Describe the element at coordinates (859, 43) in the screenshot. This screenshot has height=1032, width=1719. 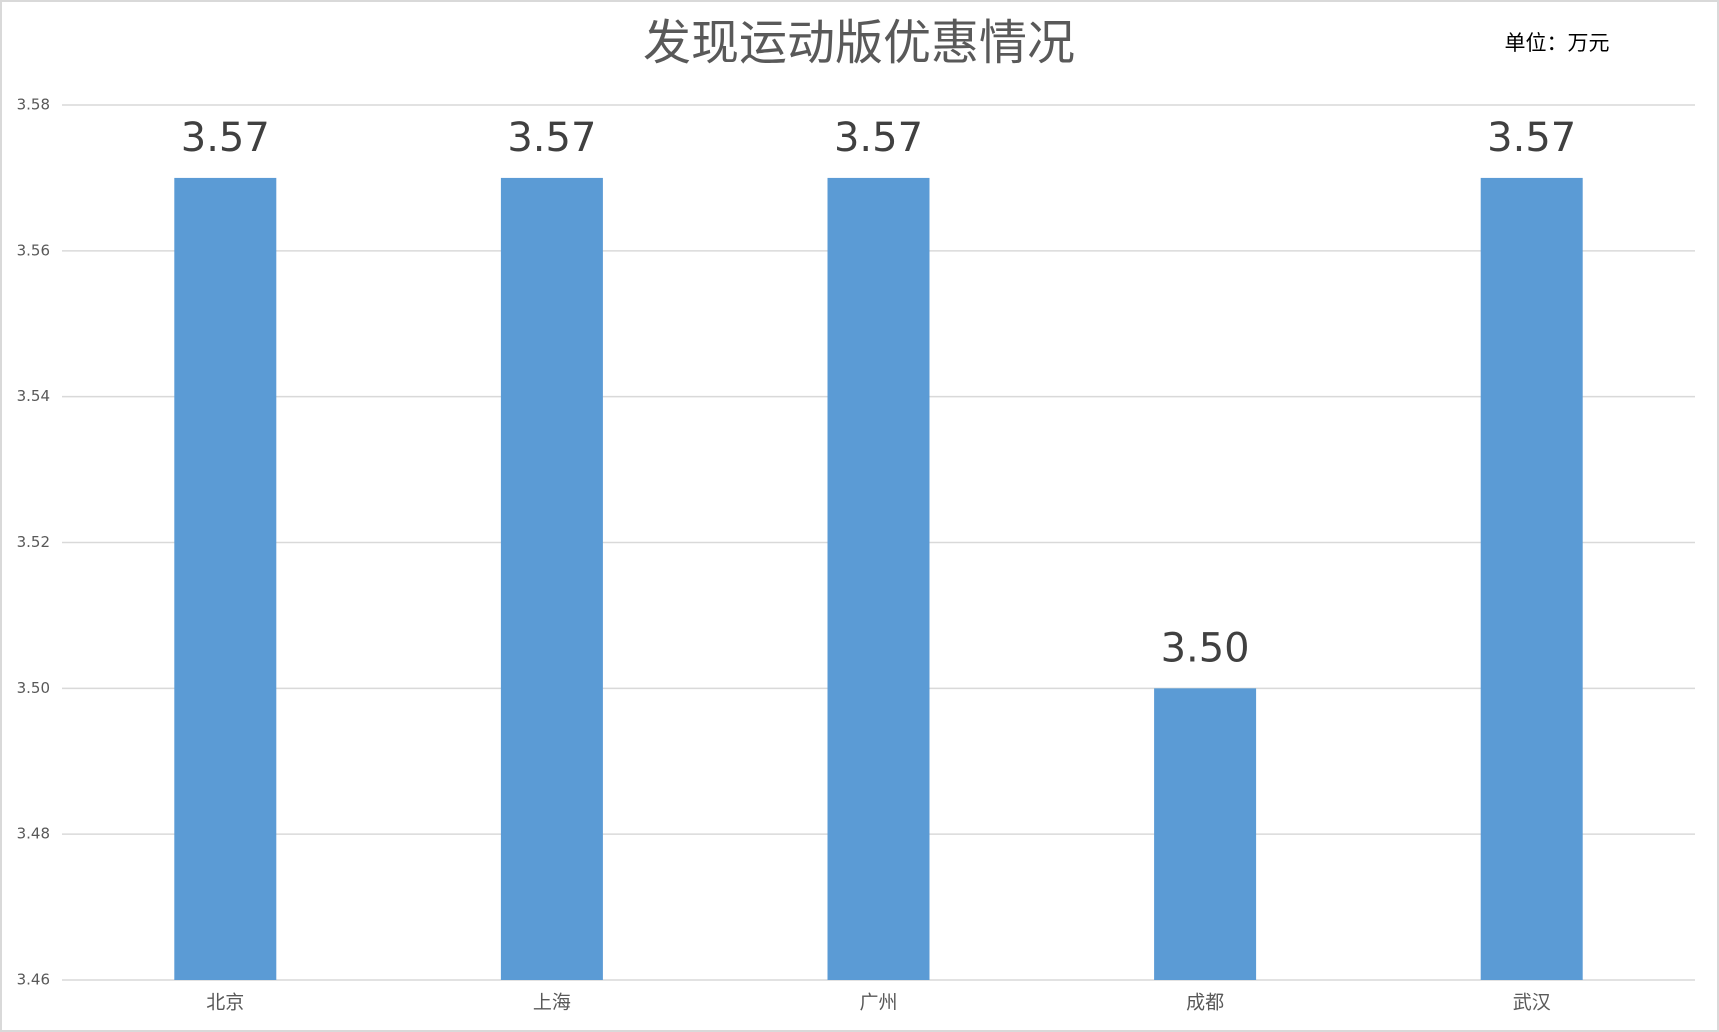
I see `chart-title: 发现运动版优惠情况` at that location.